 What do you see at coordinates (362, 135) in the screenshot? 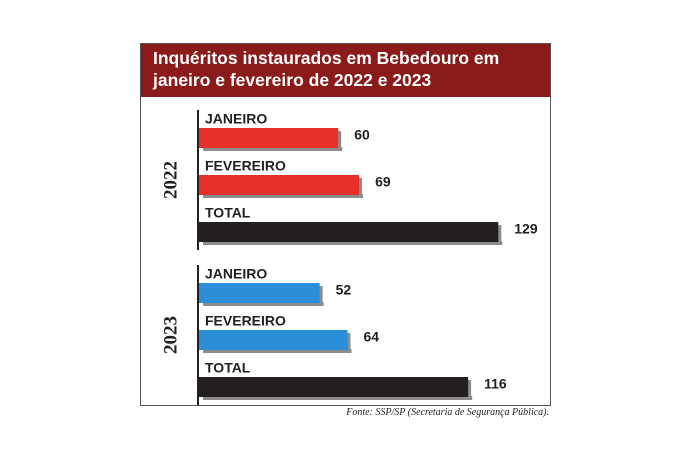
I see `bar-value-label: 60` at bounding box center [362, 135].